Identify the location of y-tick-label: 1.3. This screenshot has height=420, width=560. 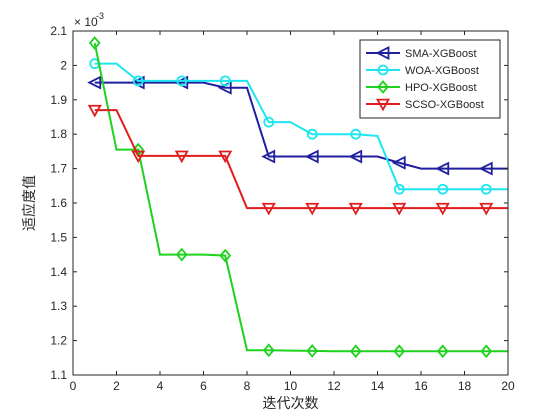
(58, 306).